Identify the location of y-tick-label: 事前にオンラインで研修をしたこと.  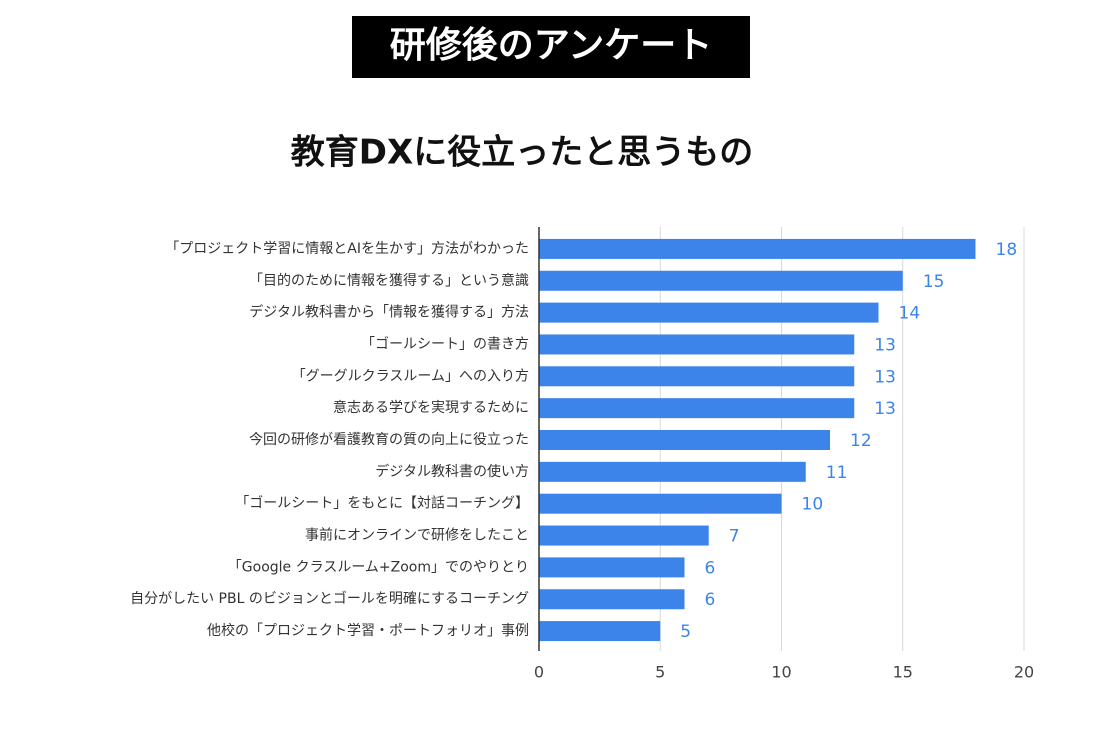
(417, 535).